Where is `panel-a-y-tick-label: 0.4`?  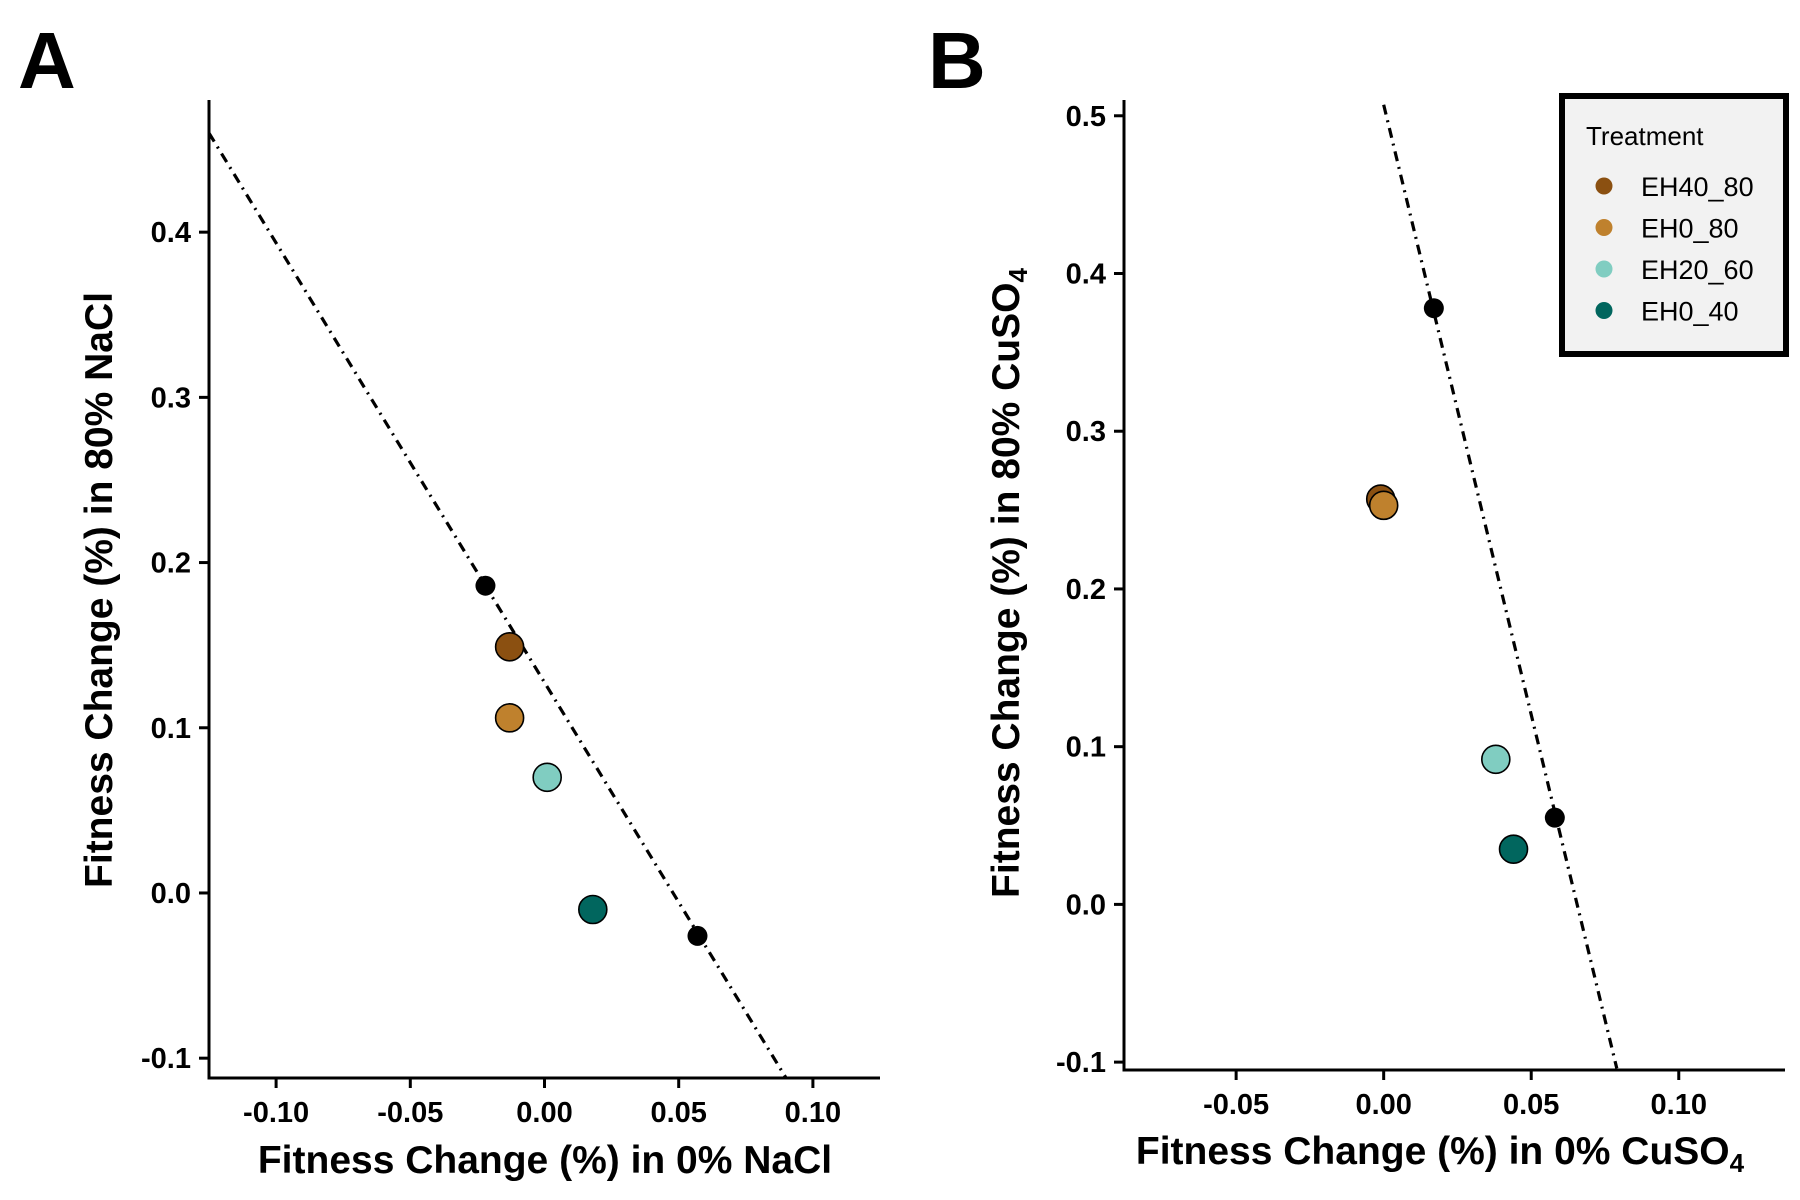 panel-a-y-tick-label: 0.4 is located at coordinates (171, 233).